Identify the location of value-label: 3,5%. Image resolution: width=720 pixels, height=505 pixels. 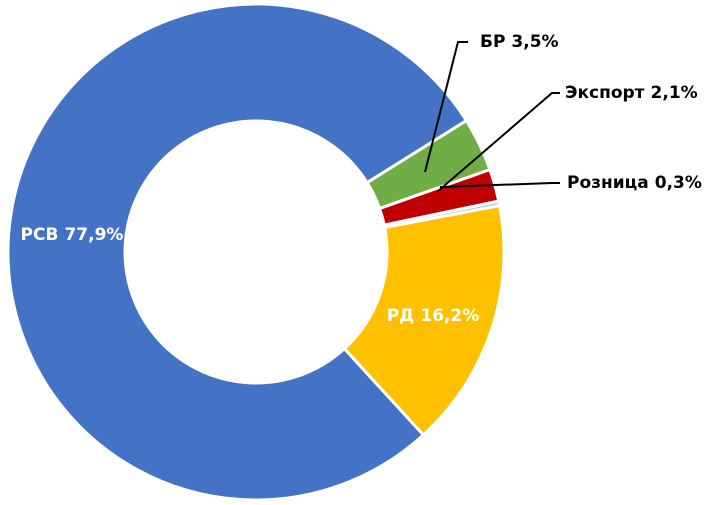
(534, 42).